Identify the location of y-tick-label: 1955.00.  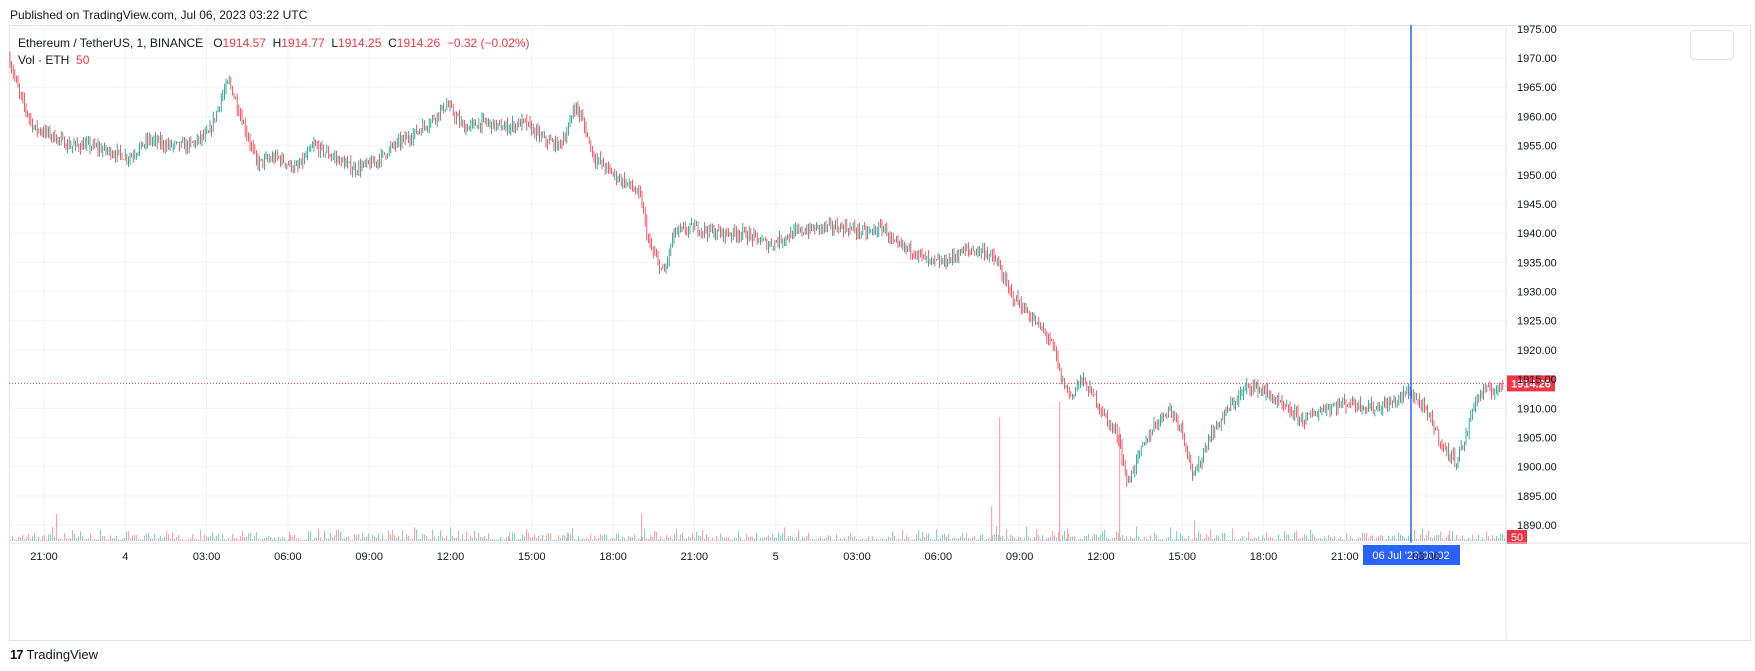
(1537, 147).